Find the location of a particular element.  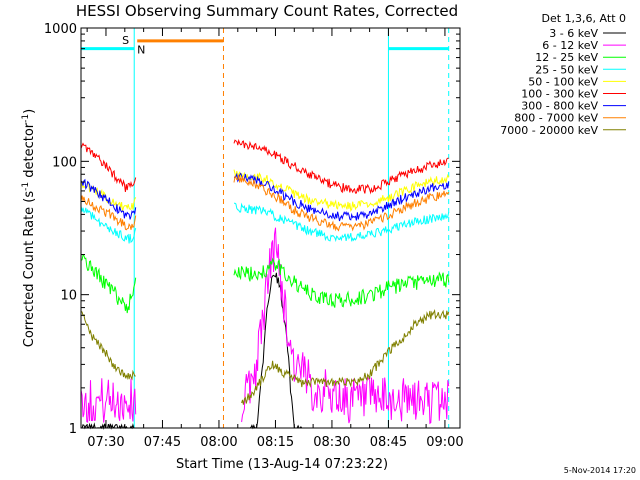

series-7000-20000-kev is located at coordinates (265, 356).